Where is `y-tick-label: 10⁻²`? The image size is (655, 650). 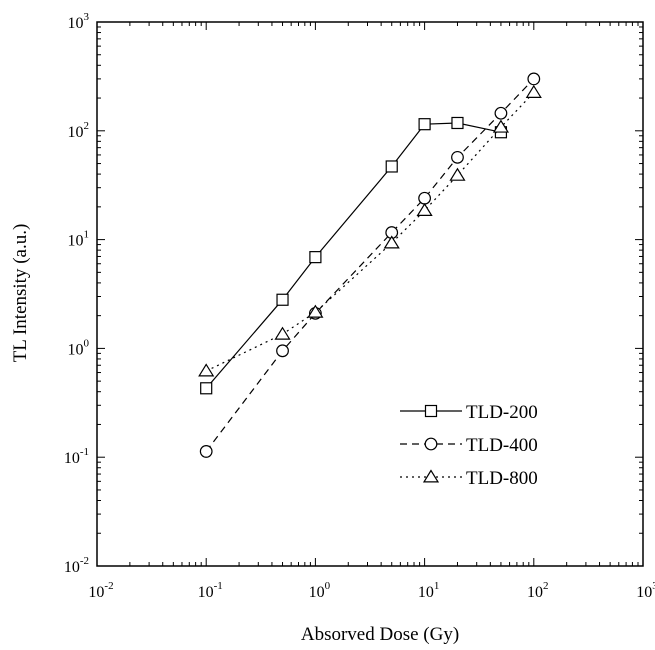
y-tick-label: 10⁻² is located at coordinates (76, 565).